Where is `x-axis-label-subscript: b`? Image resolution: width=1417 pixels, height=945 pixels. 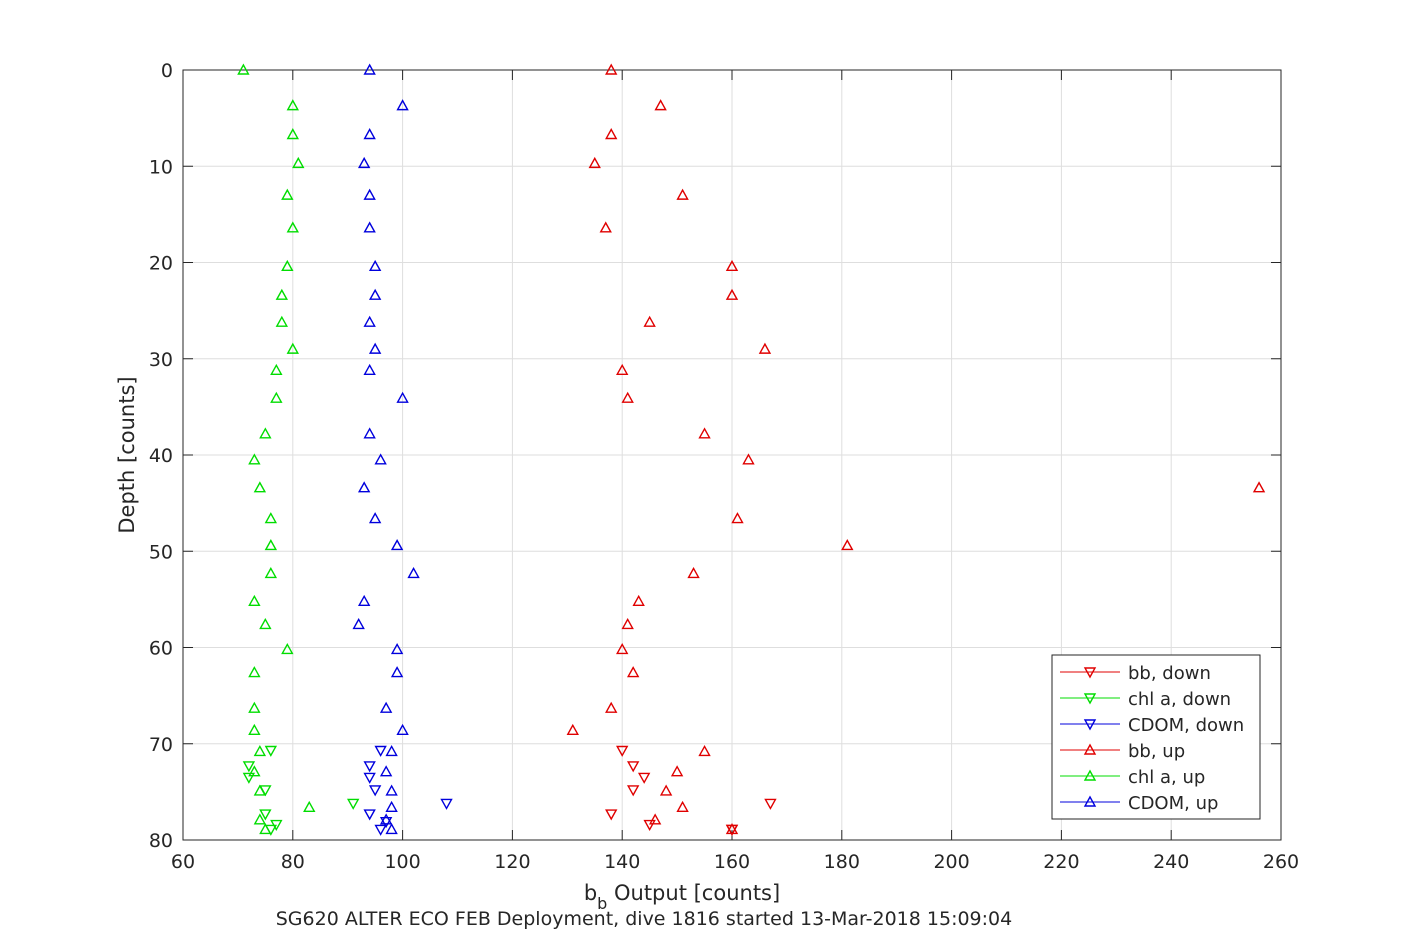
x-axis-label-subscript: b is located at coordinates (602, 903).